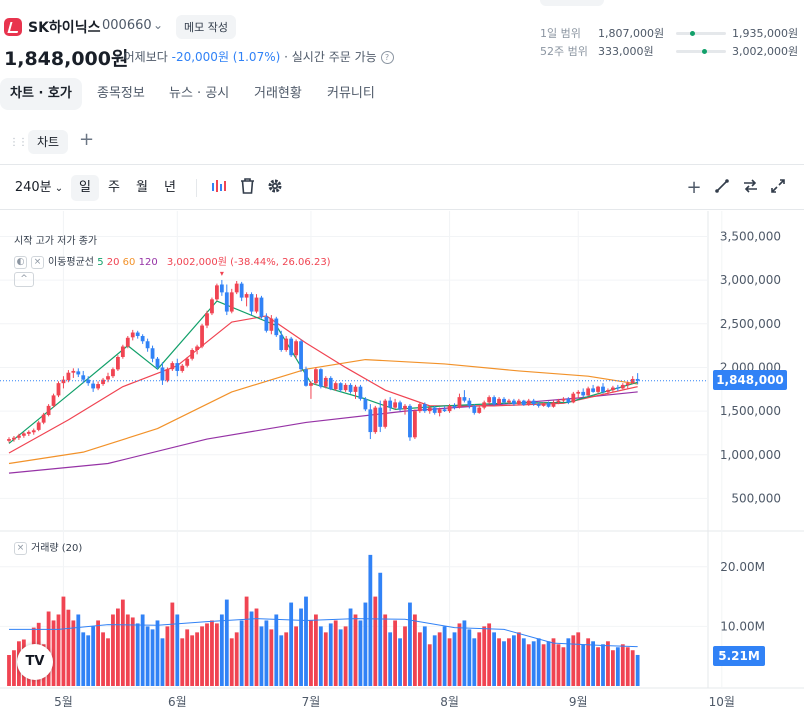 Image resolution: width=804 pixels, height=727 pixels. What do you see at coordinates (402, 209) in the screenshot?
I see `toolbar-divider-line` at bounding box center [402, 209].